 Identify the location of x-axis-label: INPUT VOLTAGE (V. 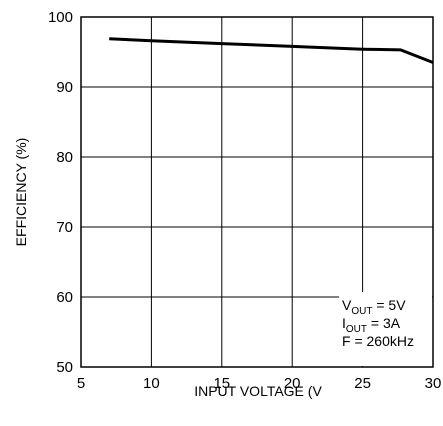
(258, 391).